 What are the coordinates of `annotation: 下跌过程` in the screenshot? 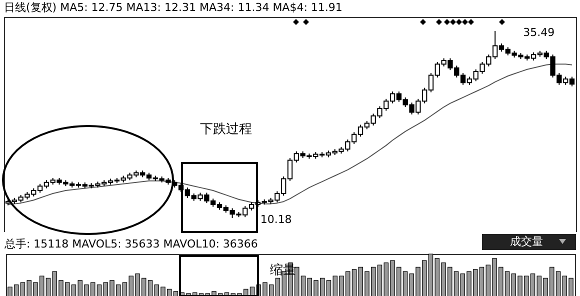 It's located at (226, 129).